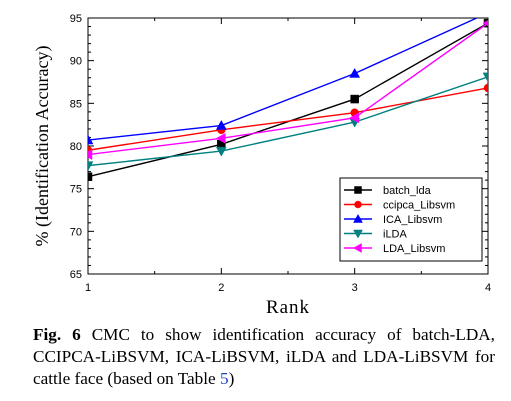 This screenshot has width=511, height=401. Describe the element at coordinates (76, 275) in the screenshot. I see `y-tick-label: 65` at that location.